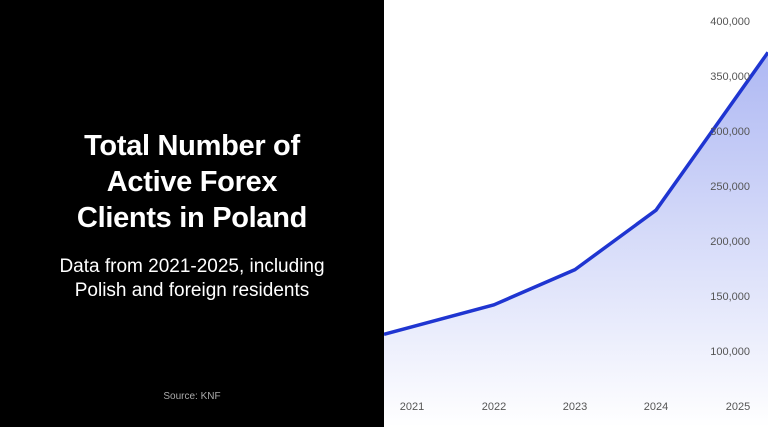 This screenshot has width=768, height=427. Describe the element at coordinates (730, 77) in the screenshot. I see `y-tick-label: 350,000` at that location.